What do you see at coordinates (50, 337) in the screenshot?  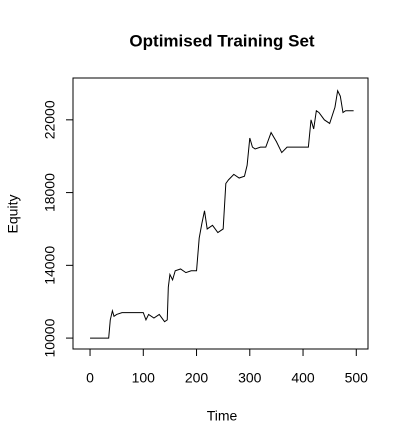 I see `y-tick-label: 10000` at bounding box center [50, 337].